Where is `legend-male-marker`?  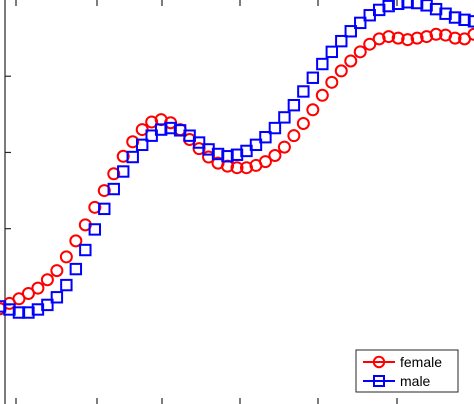 legend-male-marker is located at coordinates (379, 381).